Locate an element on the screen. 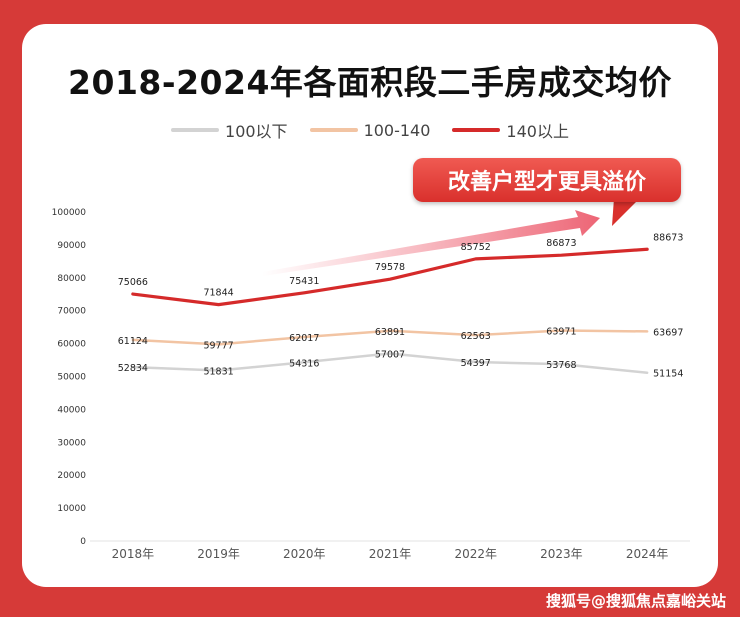  x-tick-label: 2020年 is located at coordinates (304, 554).